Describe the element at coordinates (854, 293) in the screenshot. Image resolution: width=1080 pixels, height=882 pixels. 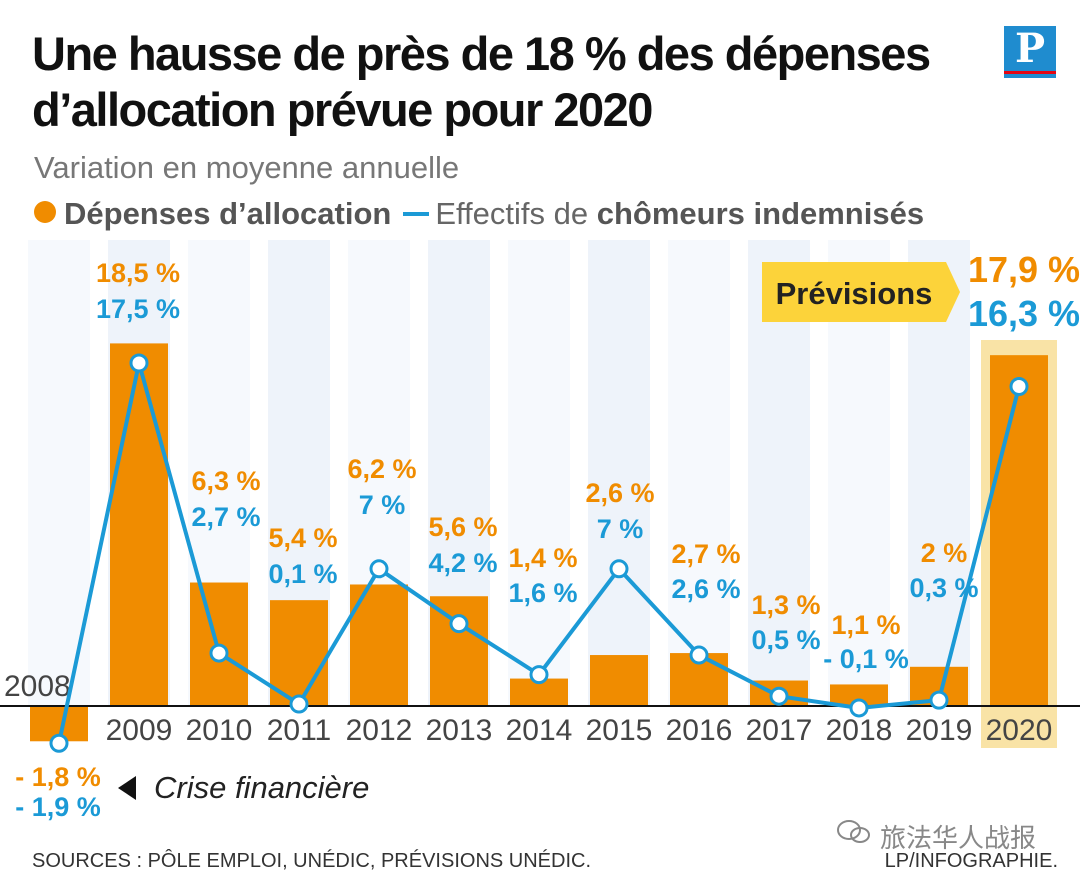
I see `forecast-label: Prévisions` at that location.